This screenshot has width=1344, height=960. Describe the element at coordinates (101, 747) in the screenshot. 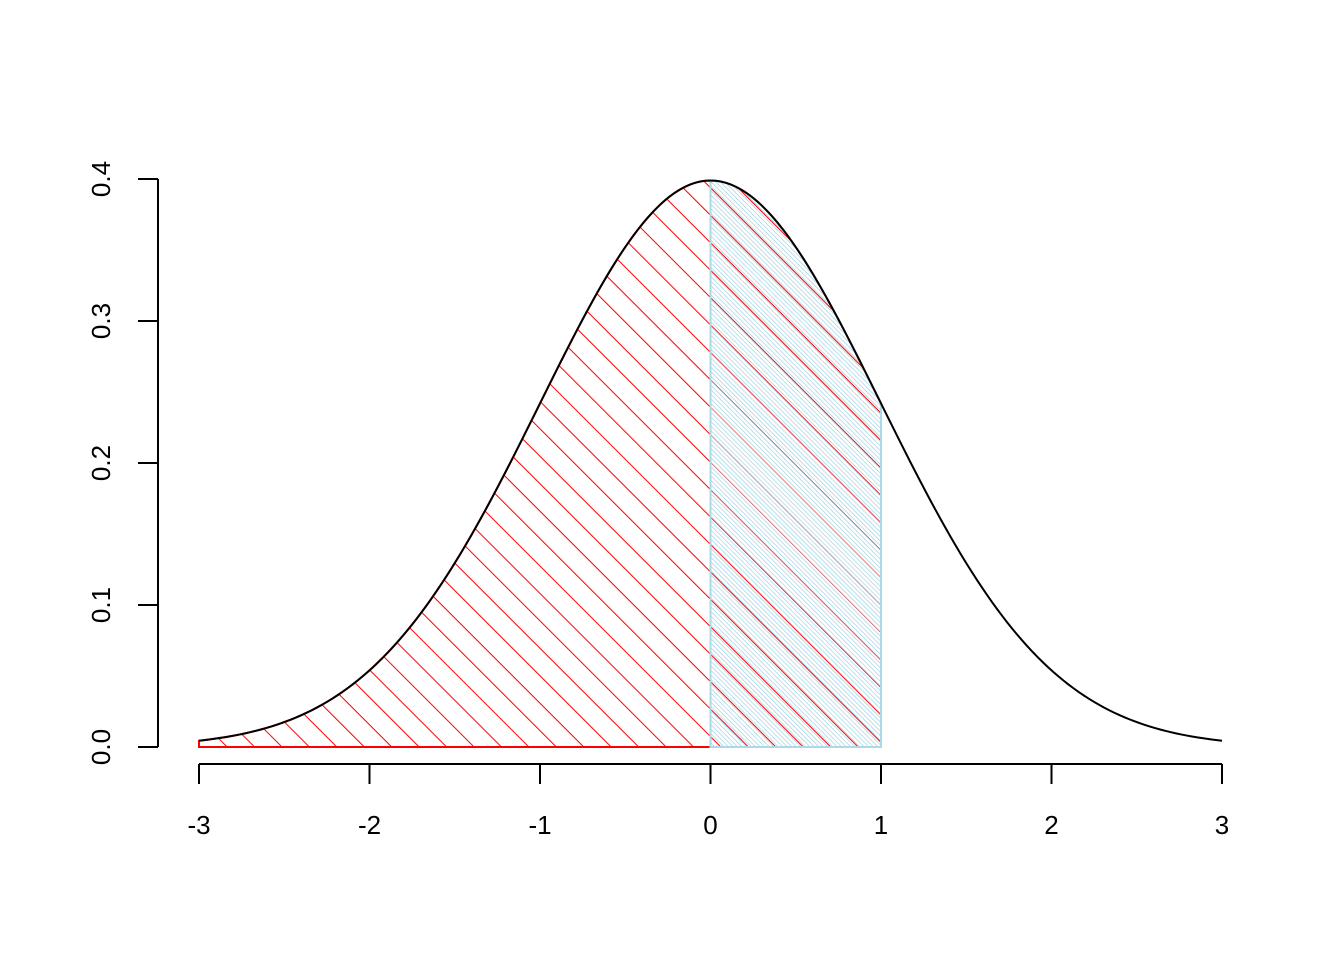

I see `y-tick-label: 0.0` at that location.